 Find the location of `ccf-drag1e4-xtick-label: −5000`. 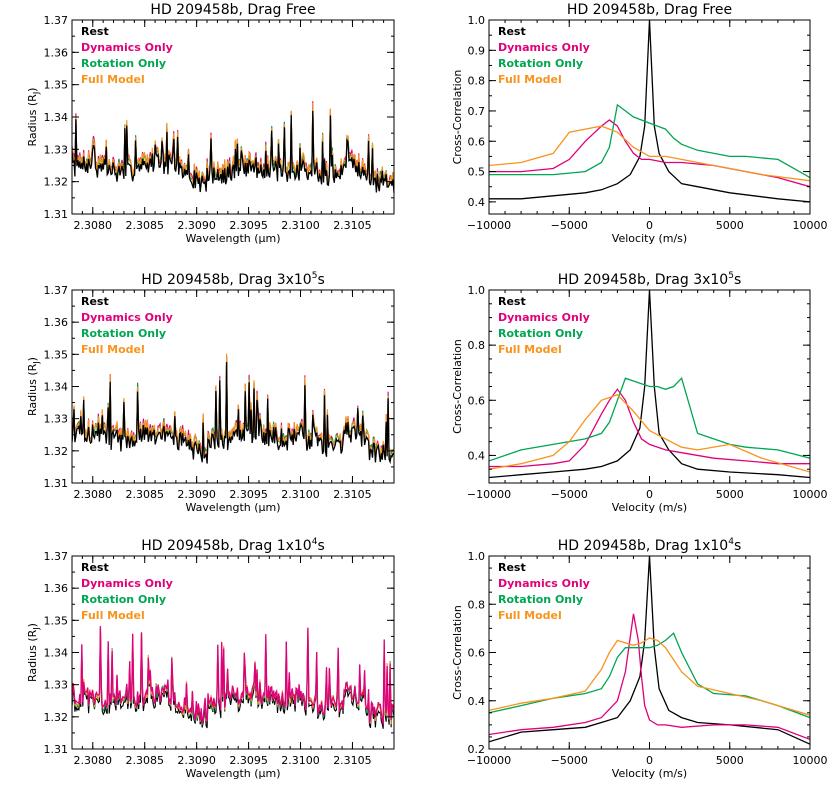

ccf-drag1e4-xtick-label: −5000 is located at coordinates (569, 760).